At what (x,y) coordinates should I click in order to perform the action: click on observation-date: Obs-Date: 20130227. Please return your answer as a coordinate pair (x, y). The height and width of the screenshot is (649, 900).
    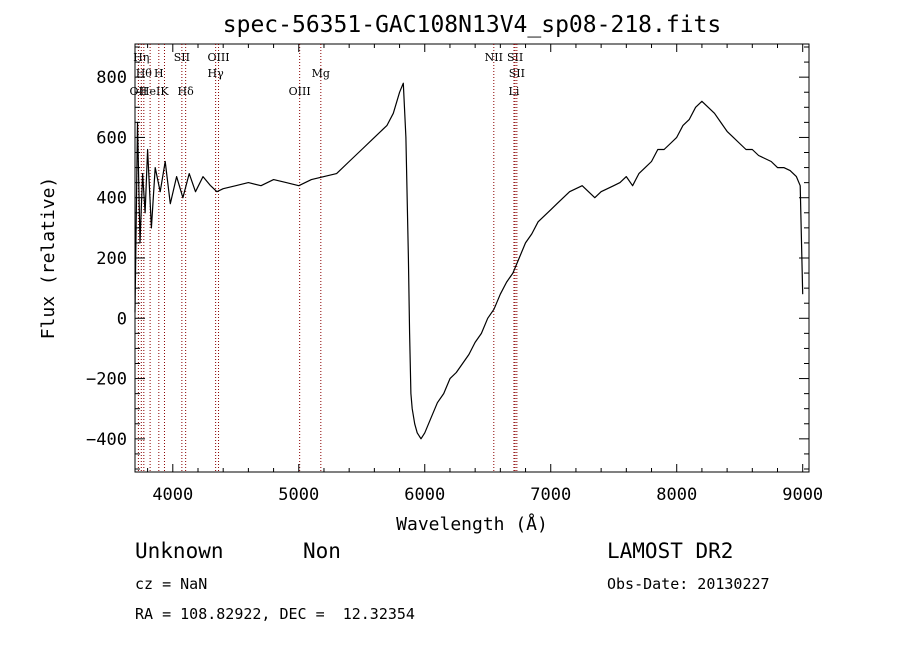
    Looking at the image, I should click on (688, 584).